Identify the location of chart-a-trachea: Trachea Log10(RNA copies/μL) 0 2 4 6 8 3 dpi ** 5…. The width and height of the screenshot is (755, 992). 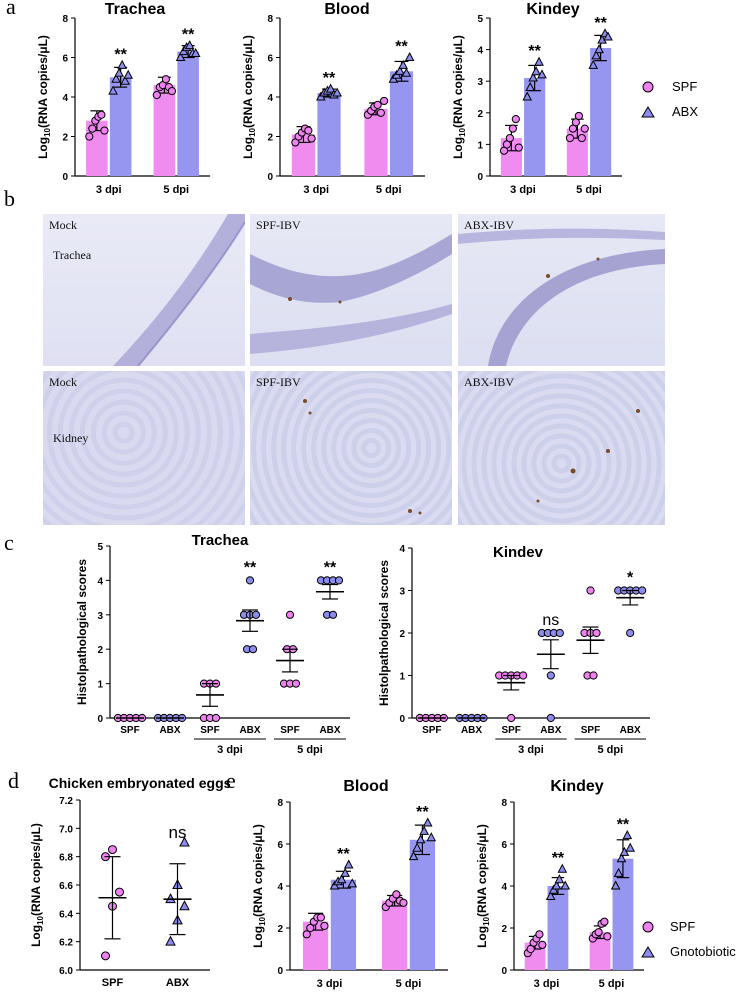
(123, 98).